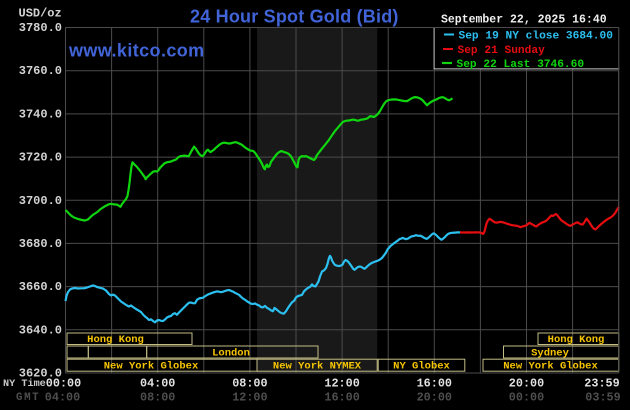 This screenshot has width=630, height=410. Describe the element at coordinates (40, 28) in the screenshot. I see `svg-text: 3780.0` at that location.